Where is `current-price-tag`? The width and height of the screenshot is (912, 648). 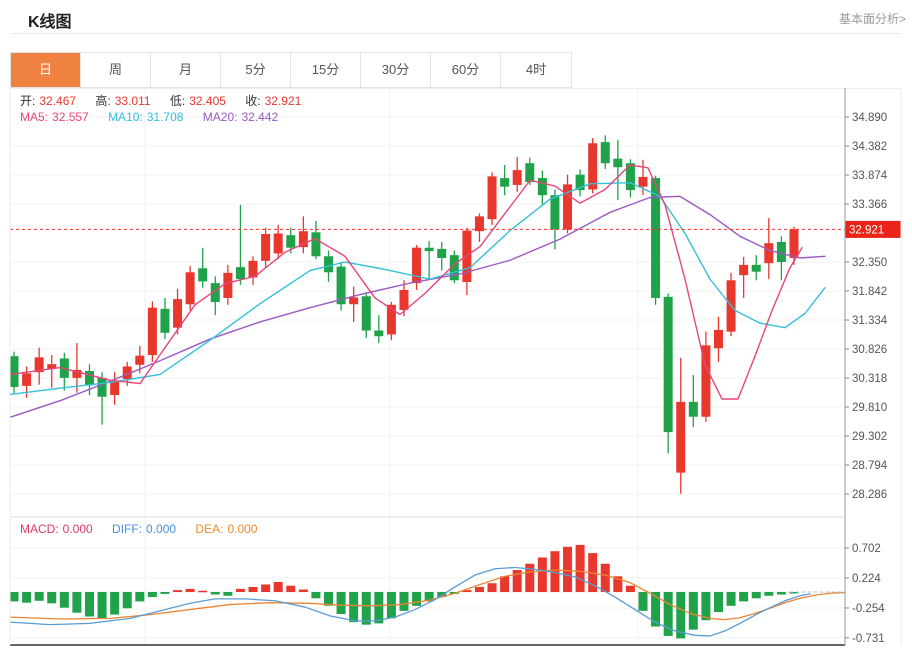 current-price-tag is located at coordinates (873, 229).